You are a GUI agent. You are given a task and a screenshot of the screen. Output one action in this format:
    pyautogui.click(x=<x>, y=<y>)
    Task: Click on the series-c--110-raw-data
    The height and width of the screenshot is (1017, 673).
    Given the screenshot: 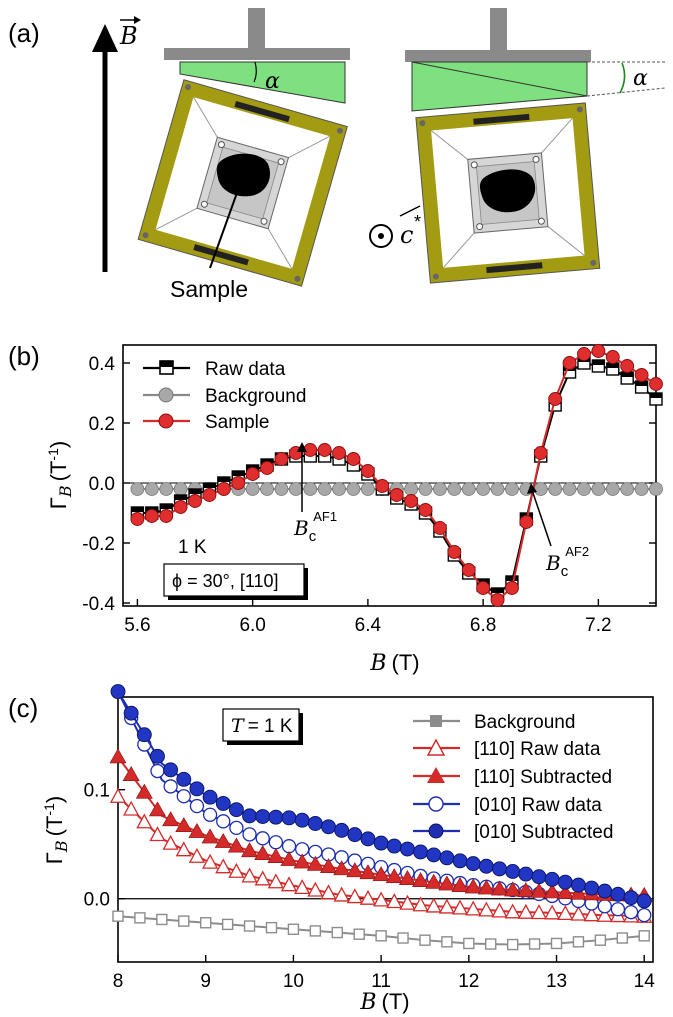 What is the action you would take?
    pyautogui.click(x=381, y=855)
    